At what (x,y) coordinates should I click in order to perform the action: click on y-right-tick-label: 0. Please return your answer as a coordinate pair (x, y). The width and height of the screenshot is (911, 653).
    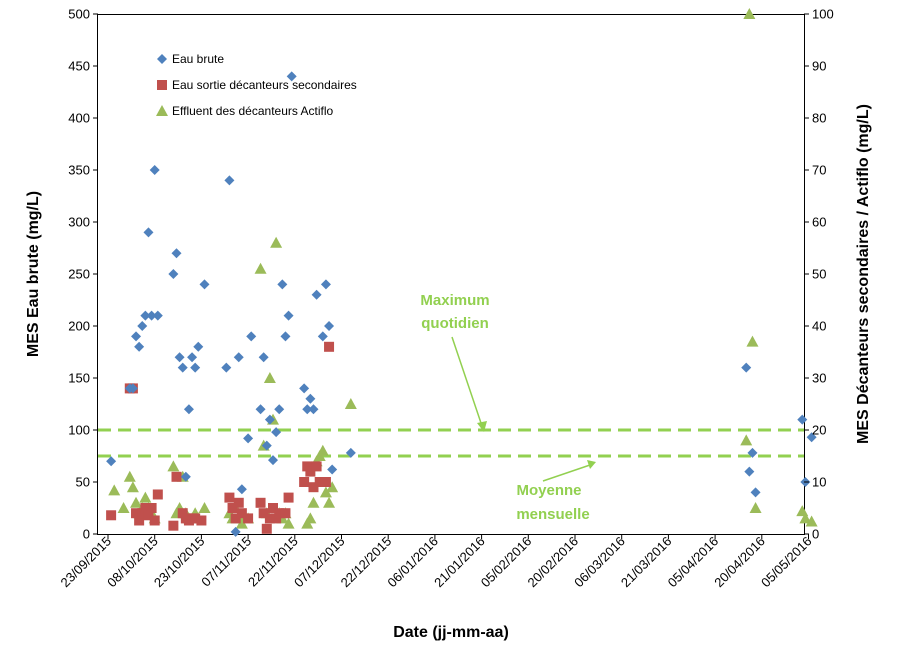
    Looking at the image, I should click on (815, 534).